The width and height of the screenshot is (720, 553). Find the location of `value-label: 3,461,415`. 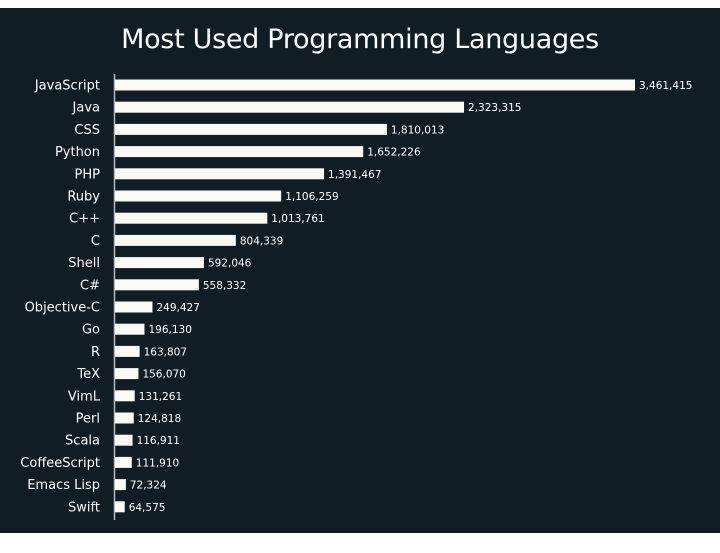

value-label: 3,461,415 is located at coordinates (665, 86).